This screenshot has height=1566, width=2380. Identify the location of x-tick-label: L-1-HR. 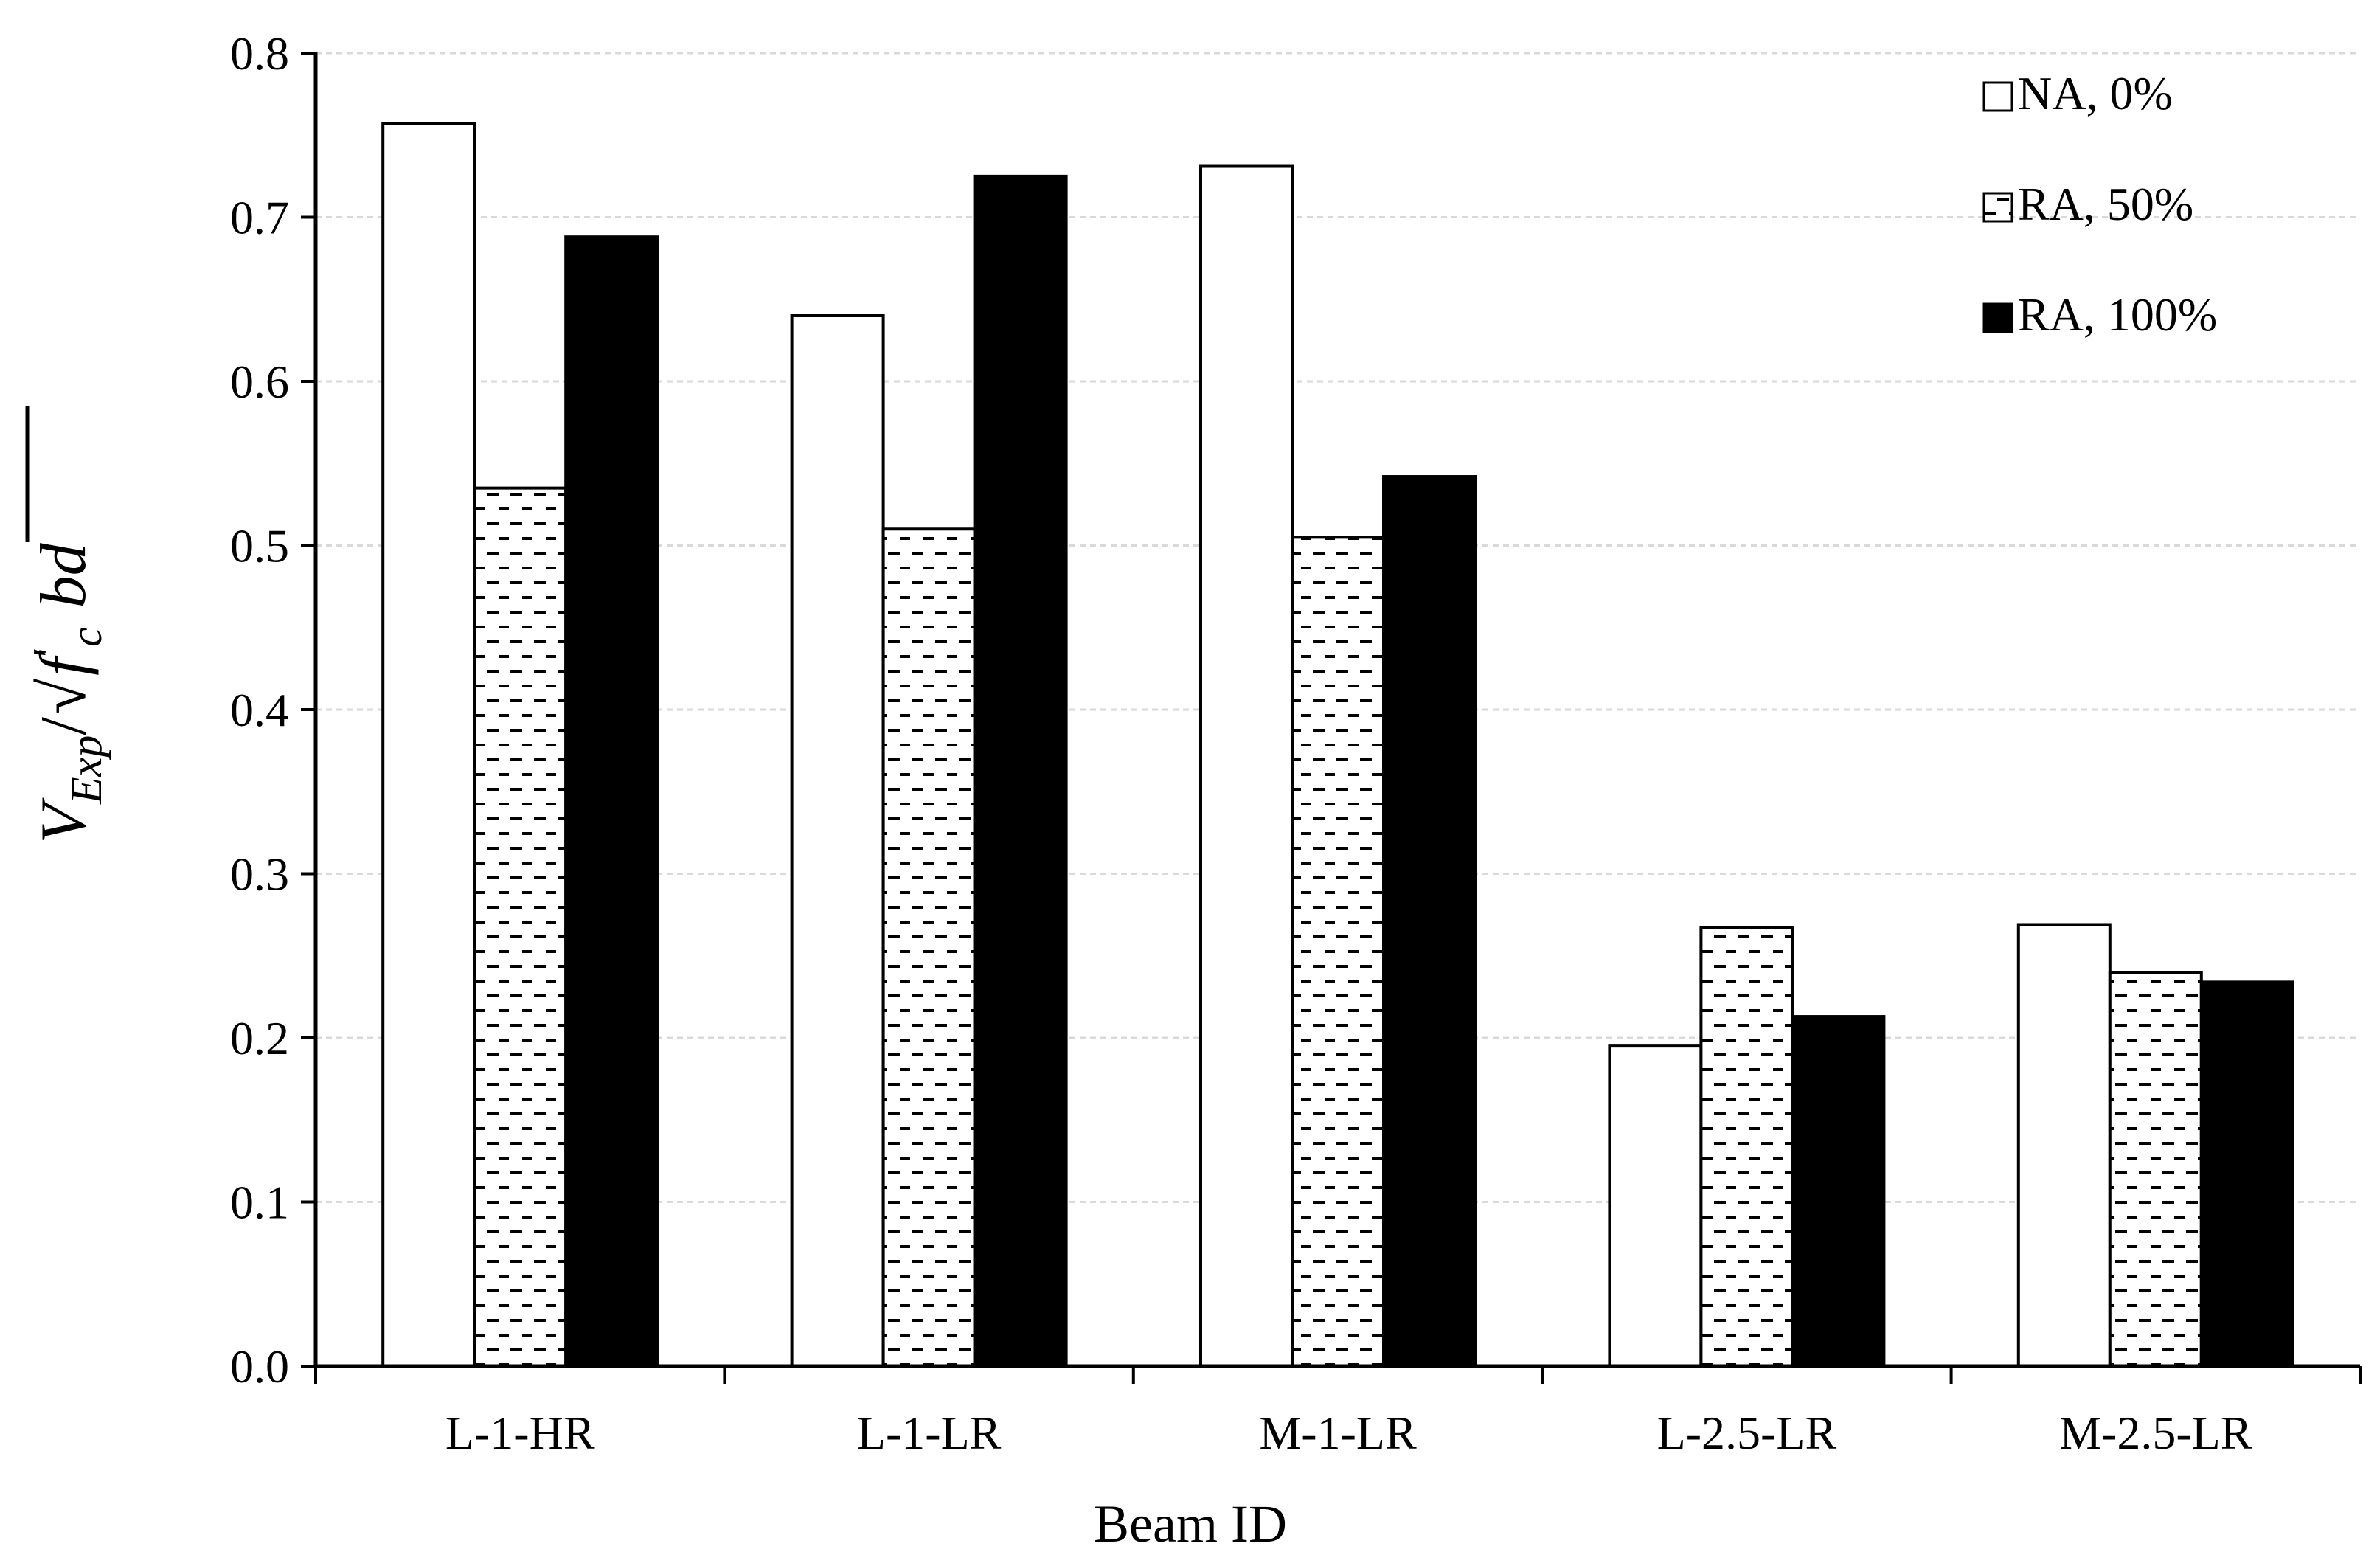
(520, 1433).